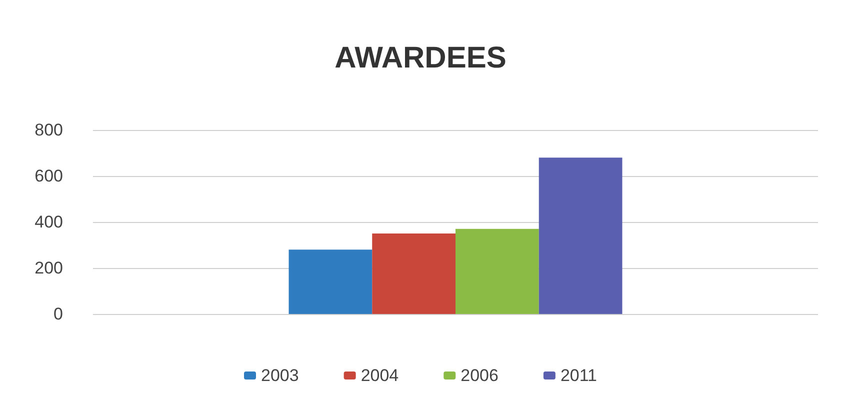 This screenshot has width=841, height=405. I want to click on y-tick-label: 400, so click(48, 222).